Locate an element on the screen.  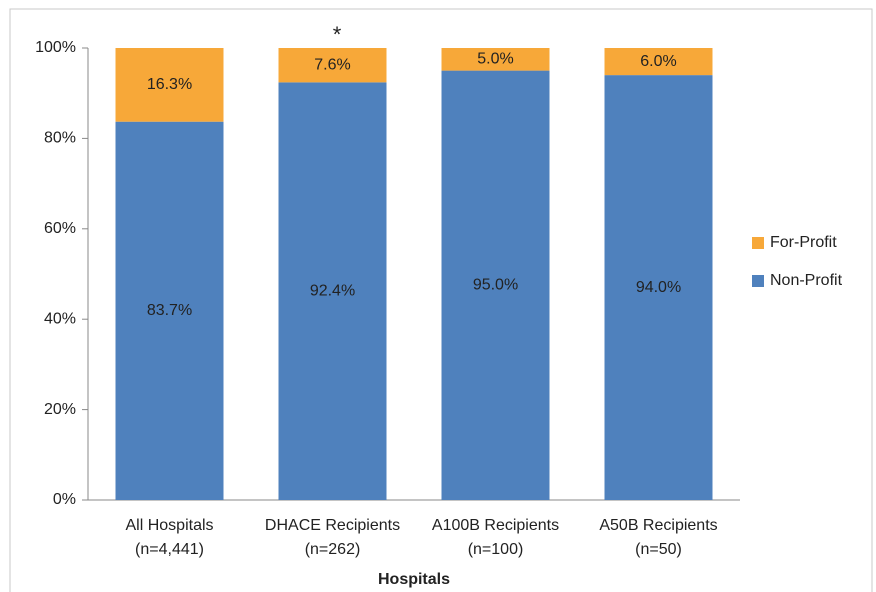
data-label: 7.6% is located at coordinates (332, 64).